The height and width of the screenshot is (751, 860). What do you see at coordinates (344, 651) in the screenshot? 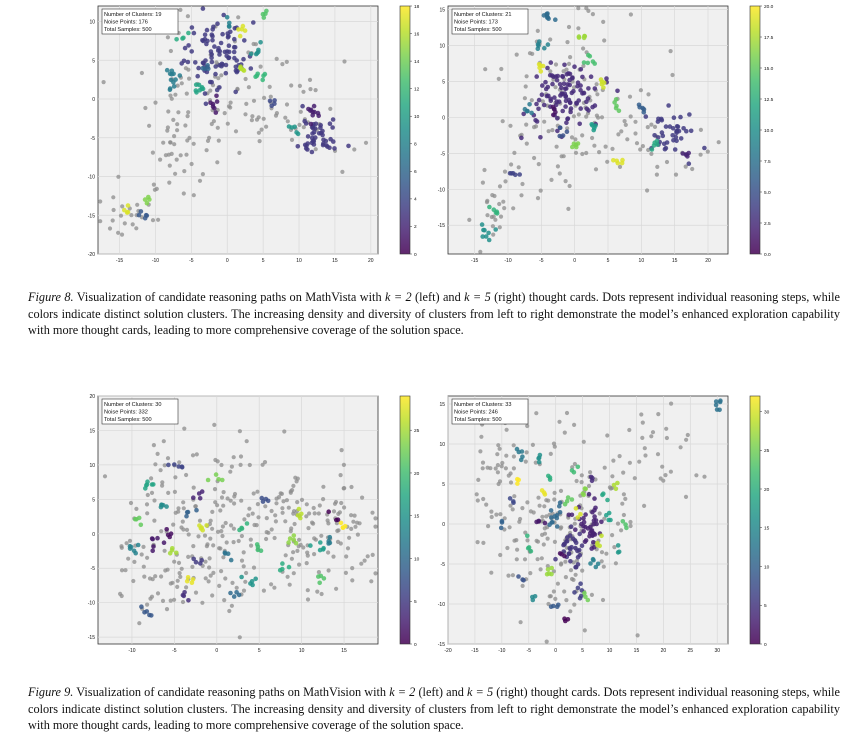
I see `x-tick-label: 15` at bounding box center [344, 651].